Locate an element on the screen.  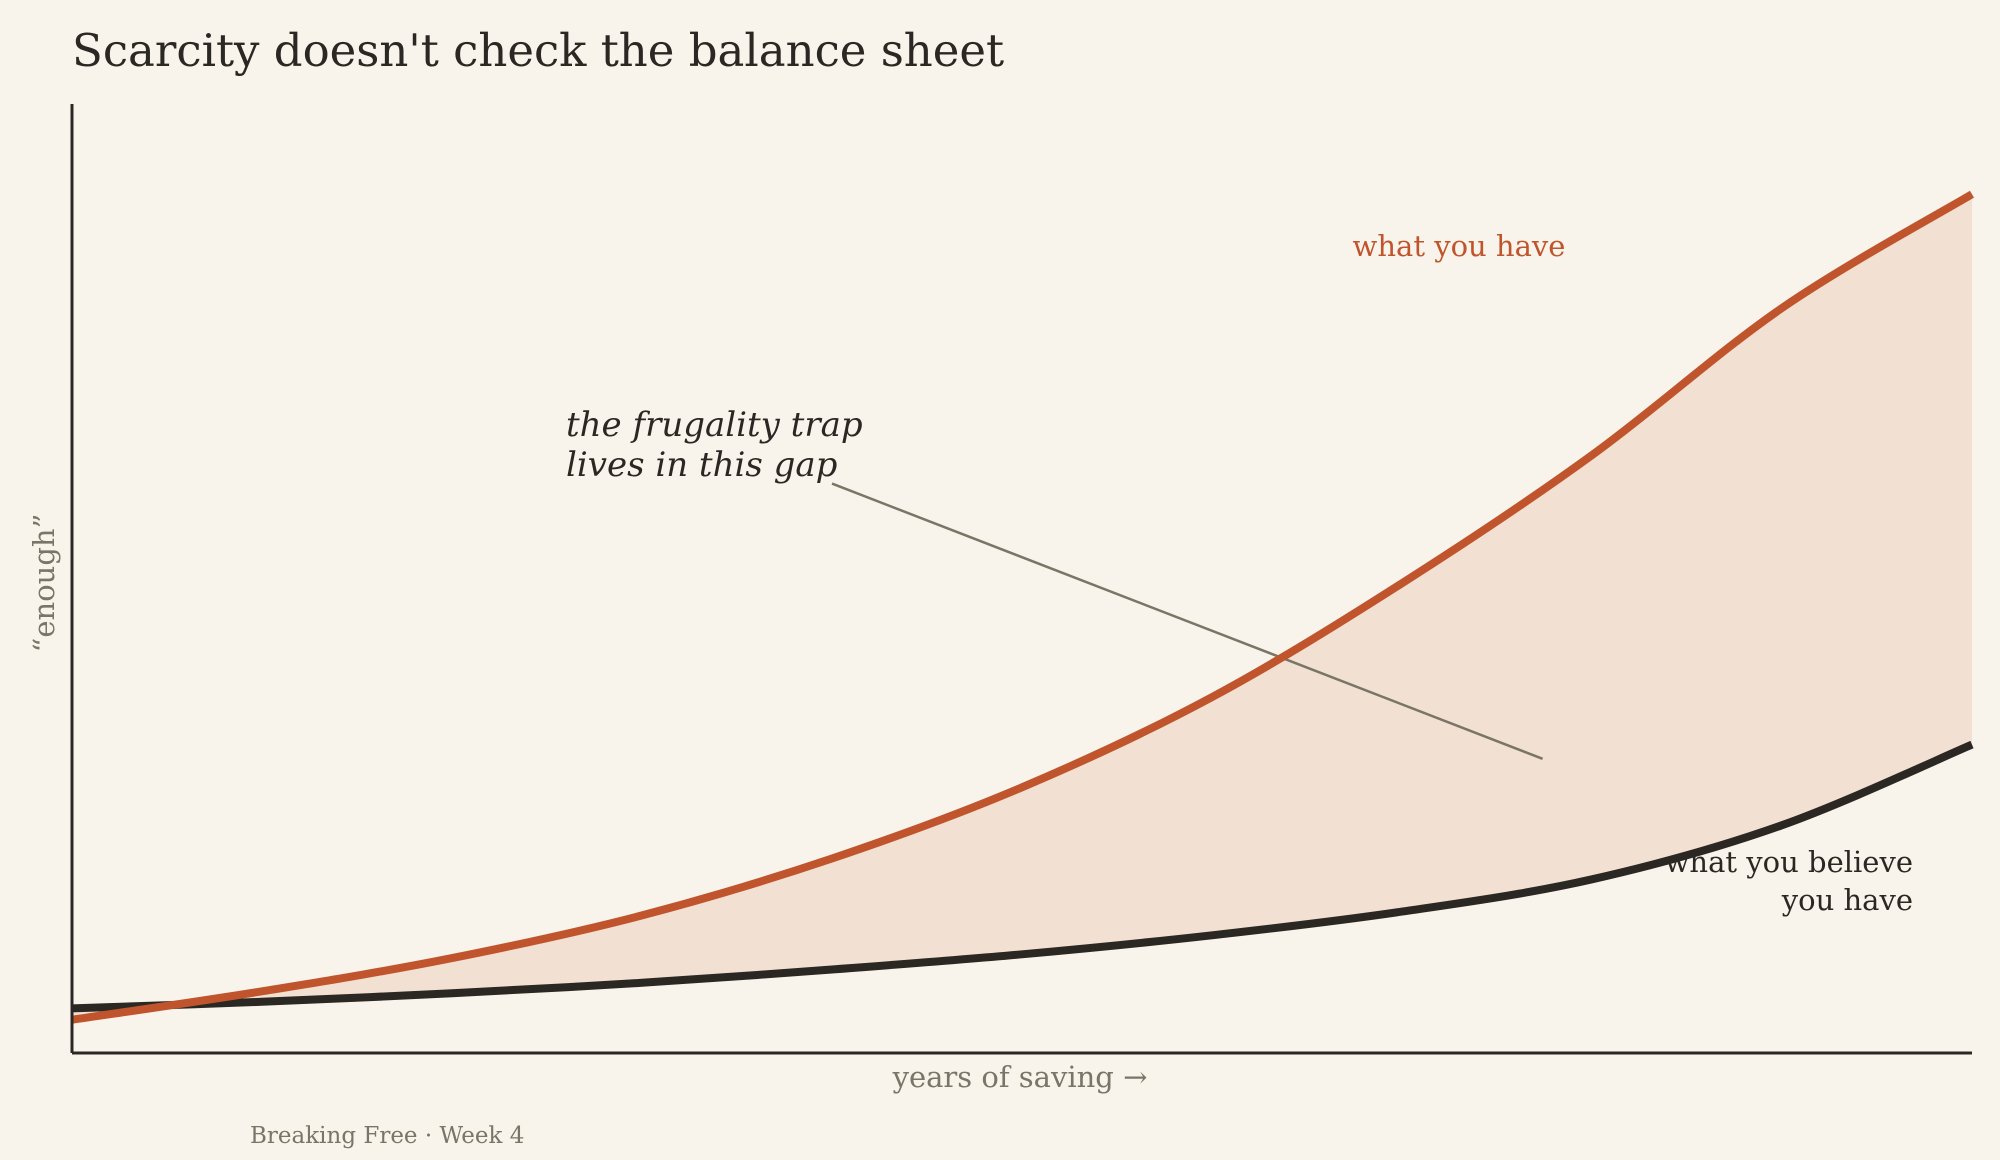
x-axis-label: years of saving → is located at coordinates (1020, 1077).